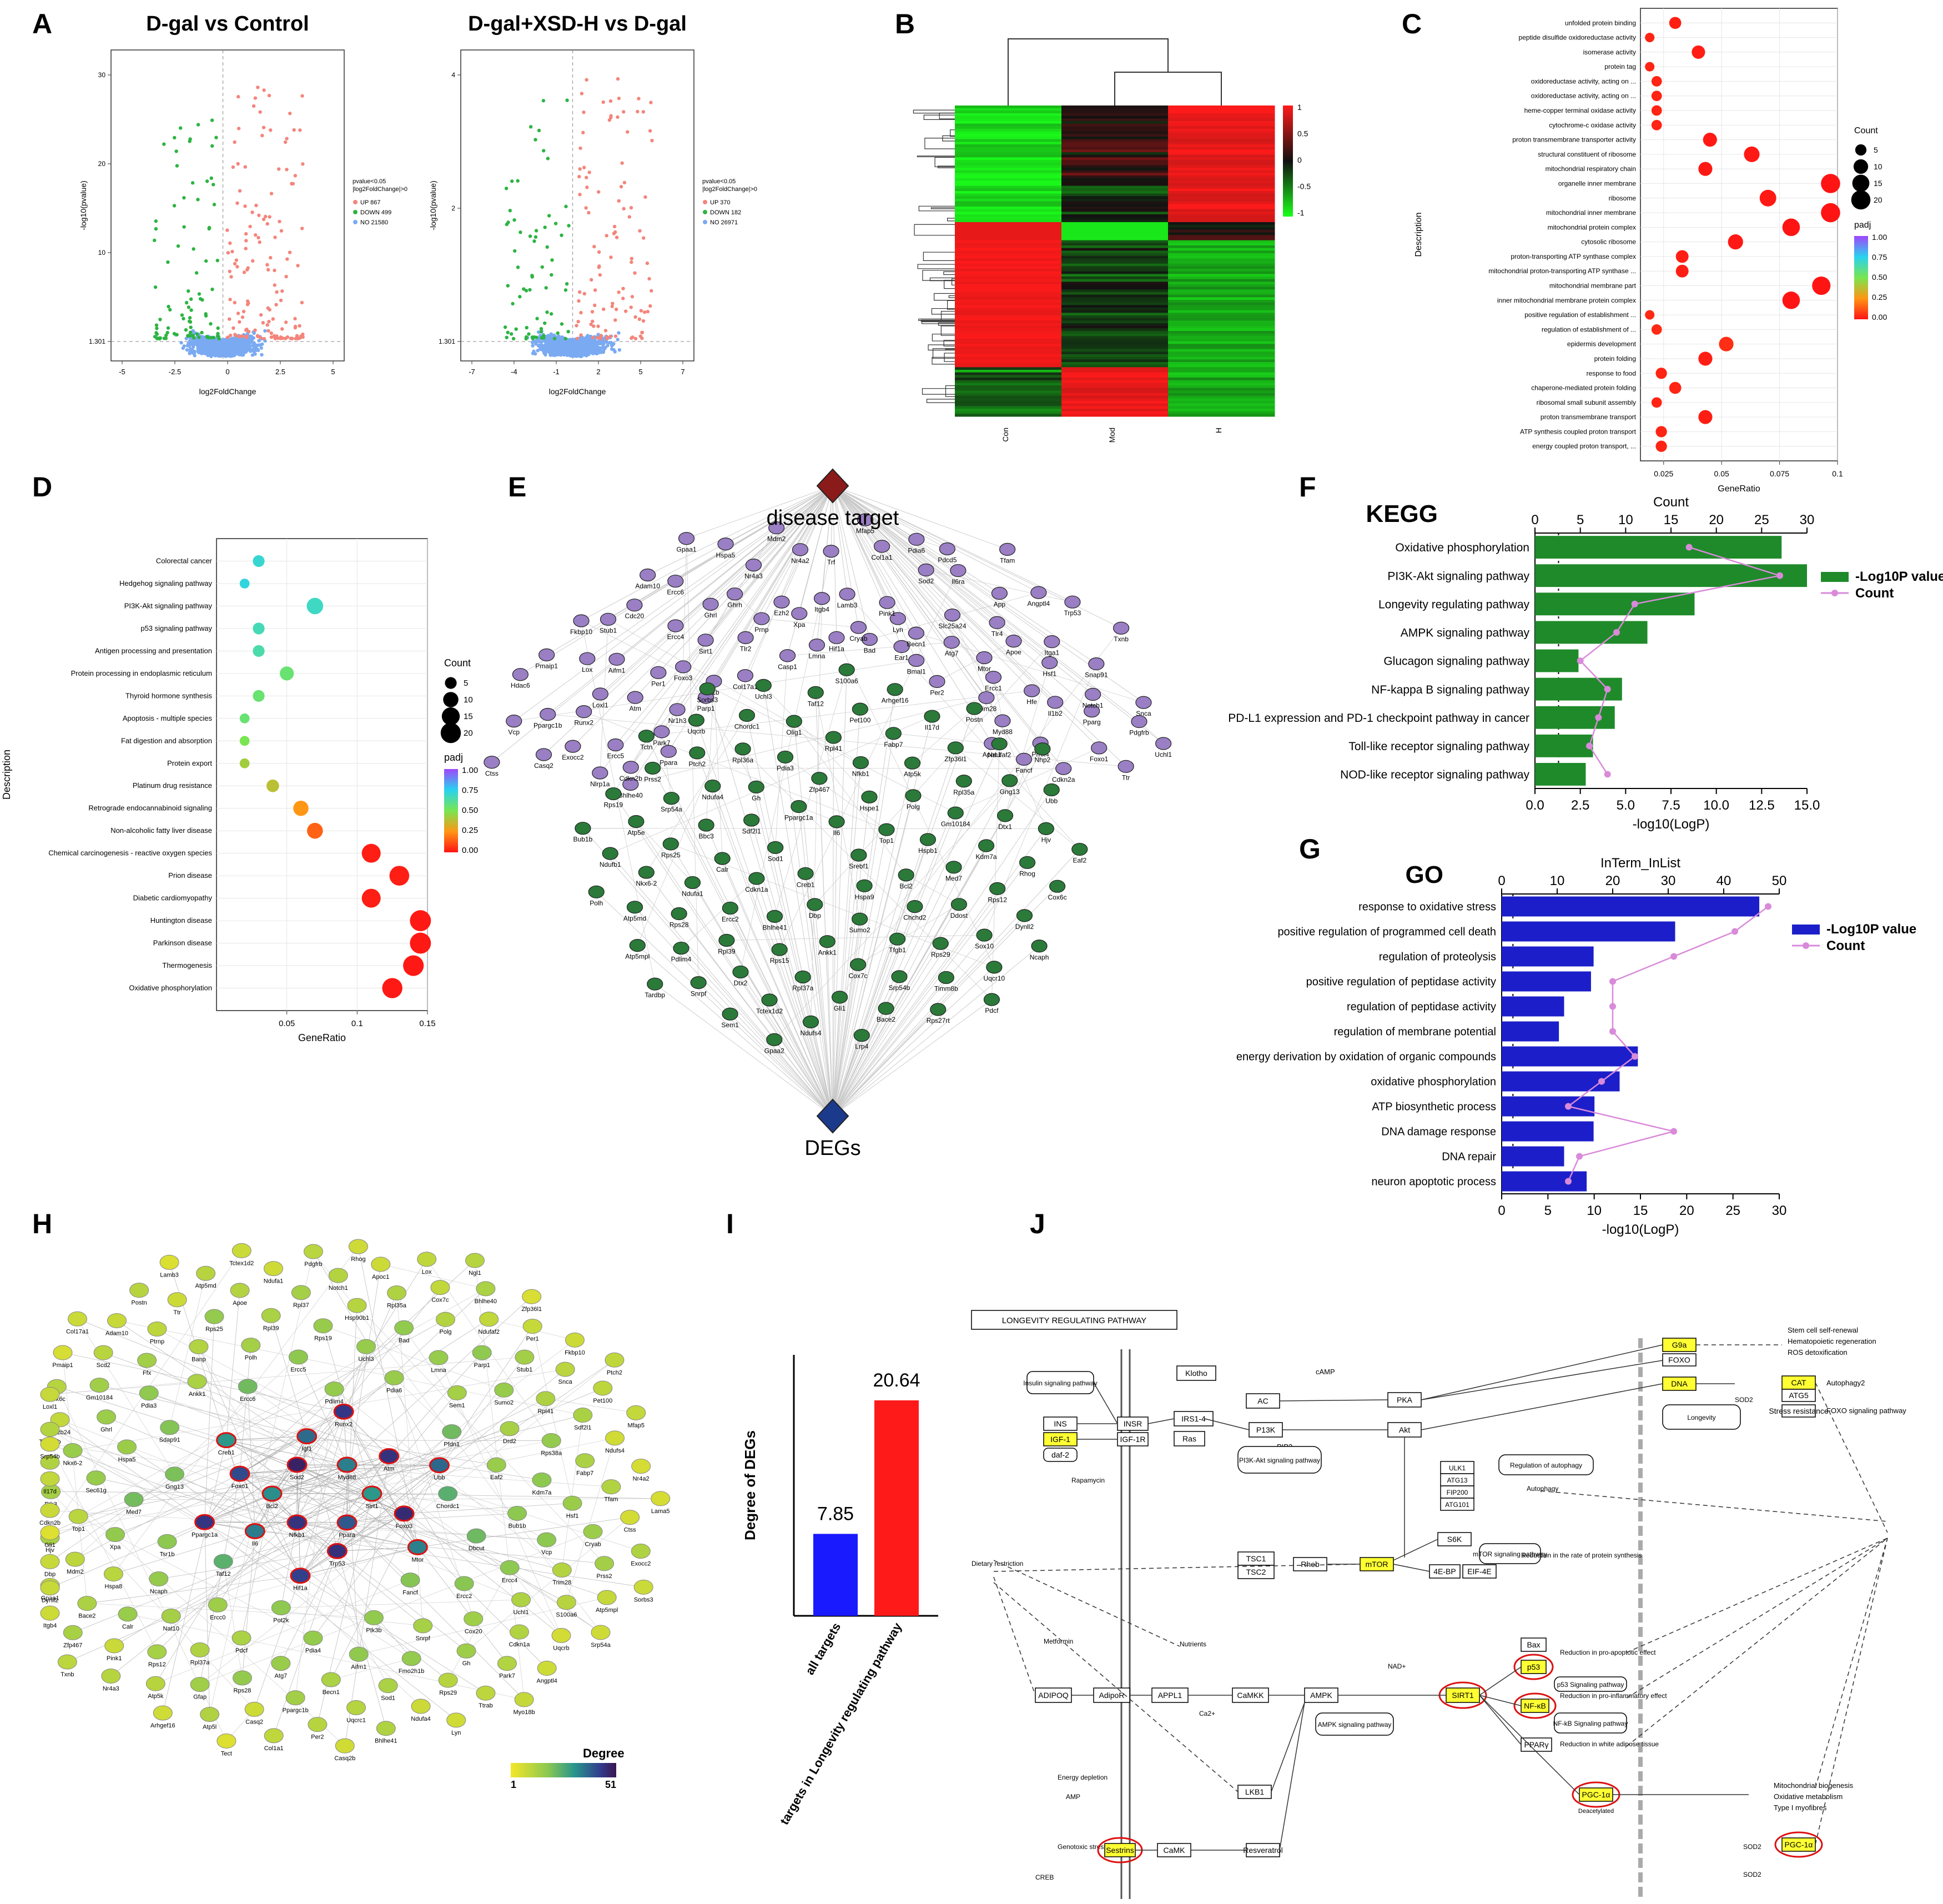 The height and width of the screenshot is (1904, 1943). I want to click on network-node-label: Tfgb1, so click(897, 950).